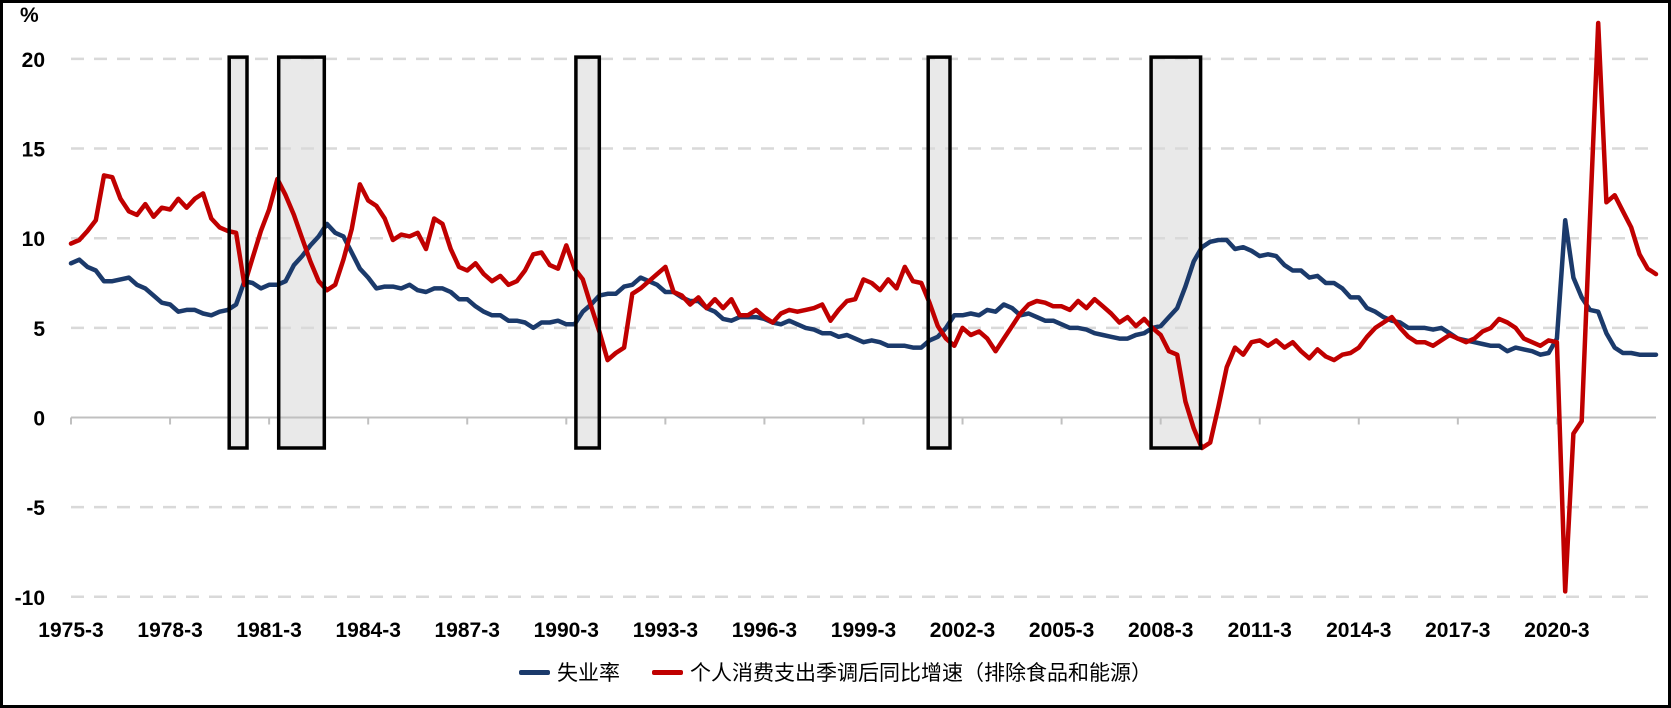 The width and height of the screenshot is (1671, 708). Describe the element at coordinates (268, 630) in the screenshot. I see `x-axis-label-1981-3: 1981-3` at that location.